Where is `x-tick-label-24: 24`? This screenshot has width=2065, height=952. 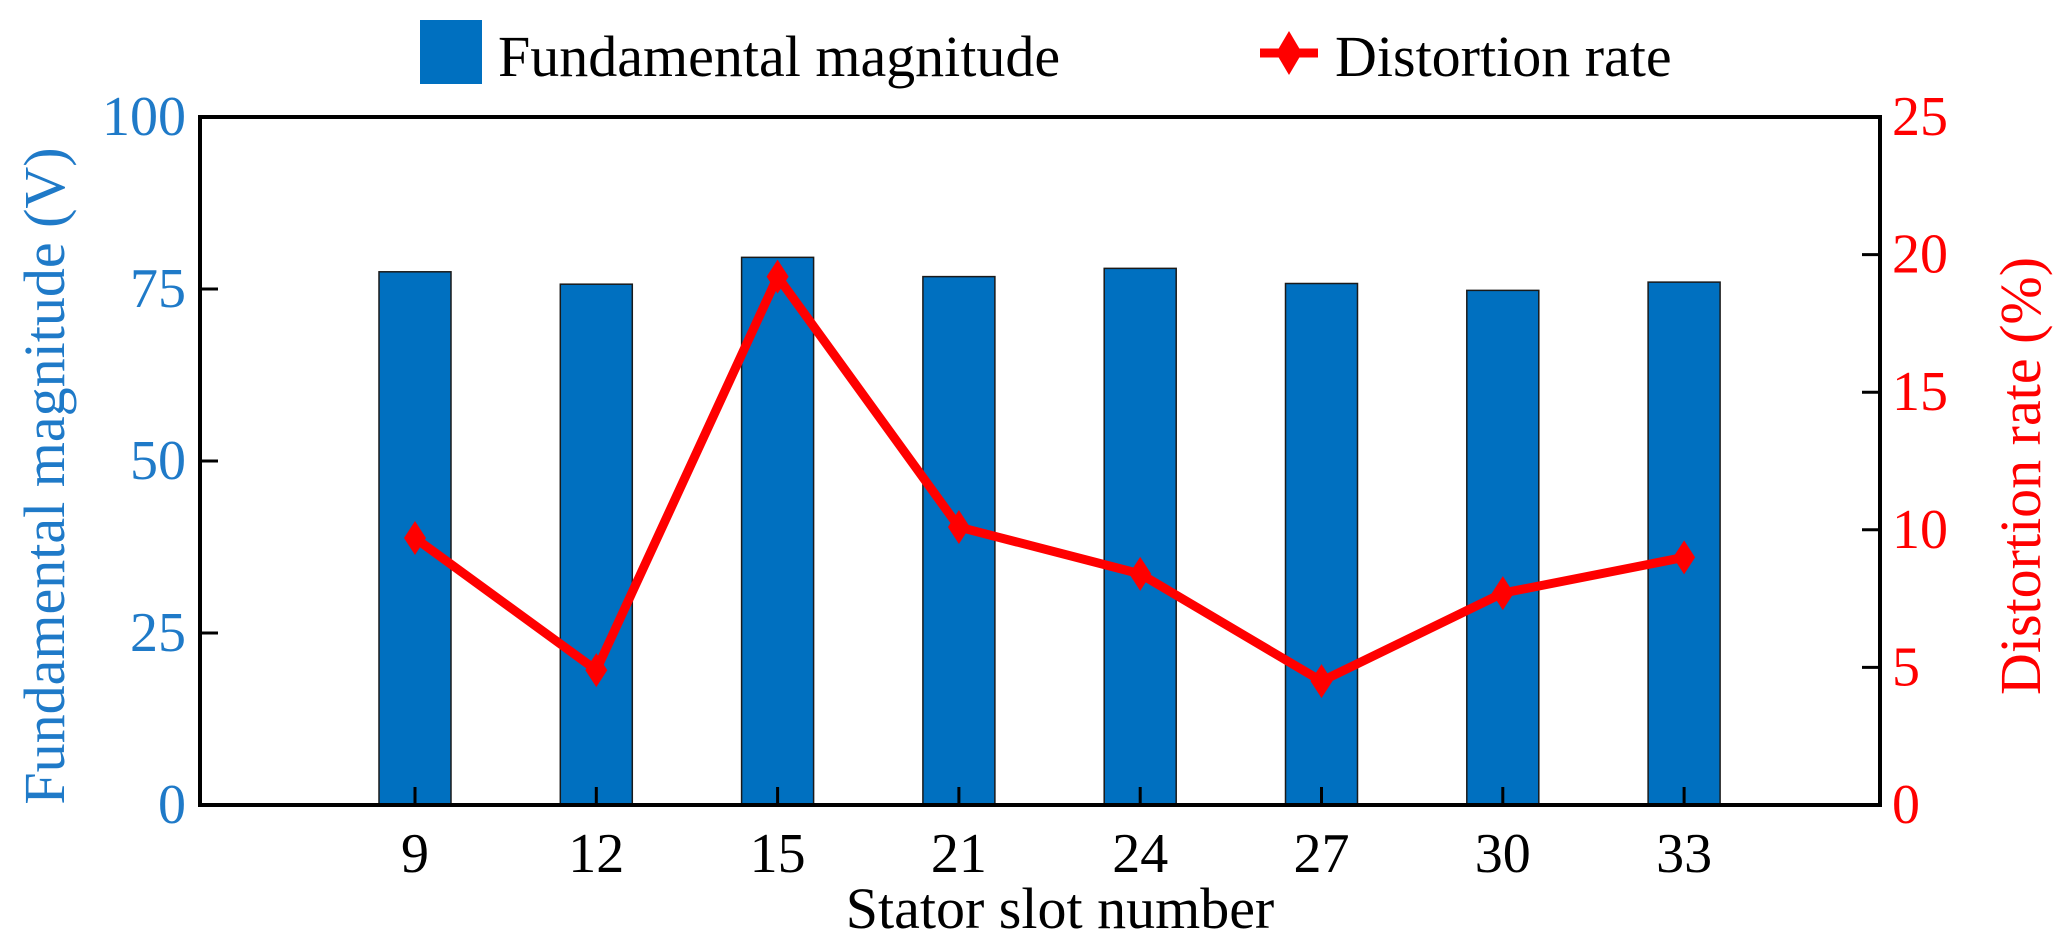
x-tick-label-24: 24 is located at coordinates (1140, 854).